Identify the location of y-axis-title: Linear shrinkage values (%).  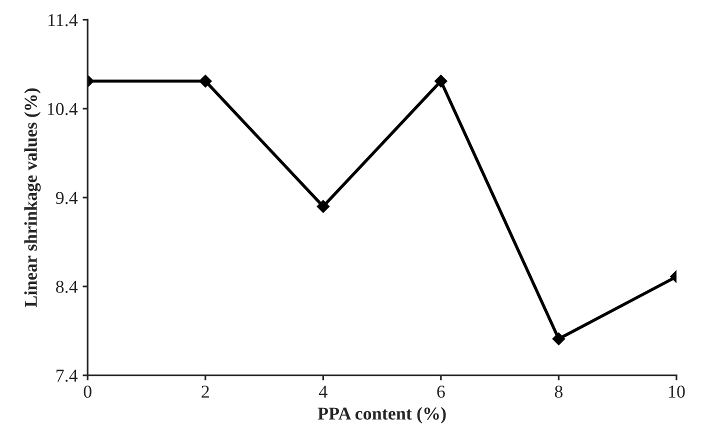
(32, 198).